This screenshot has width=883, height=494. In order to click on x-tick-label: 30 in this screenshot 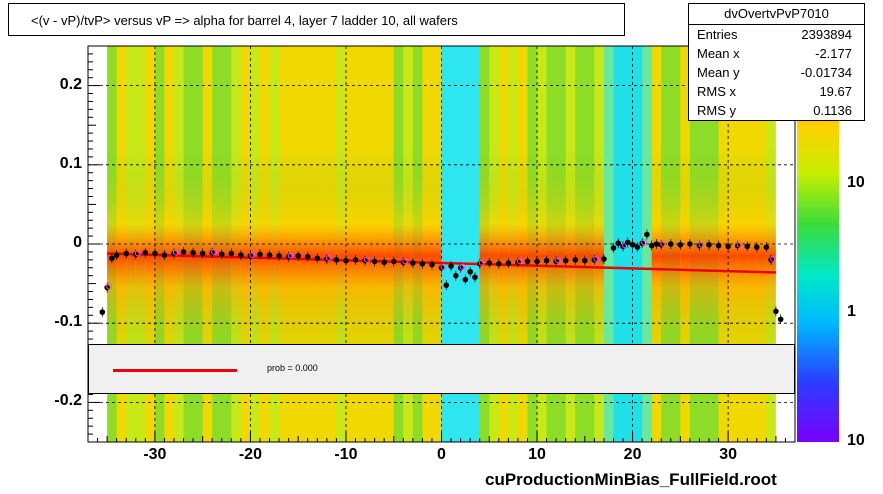, I will do `click(728, 454)`.